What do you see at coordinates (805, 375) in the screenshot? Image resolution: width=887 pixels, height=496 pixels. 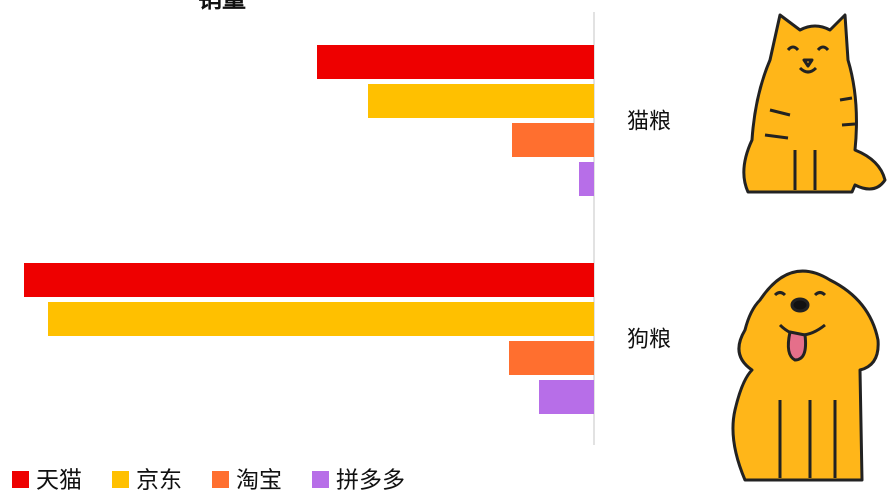 I see `dog-illustration` at bounding box center [805, 375].